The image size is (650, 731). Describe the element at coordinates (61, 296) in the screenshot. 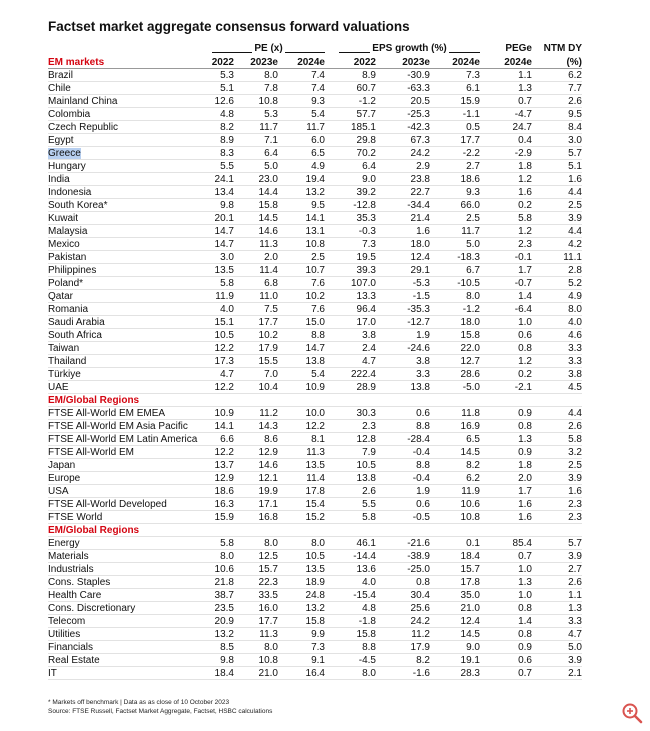

I see `row-label: Qatar` at that location.